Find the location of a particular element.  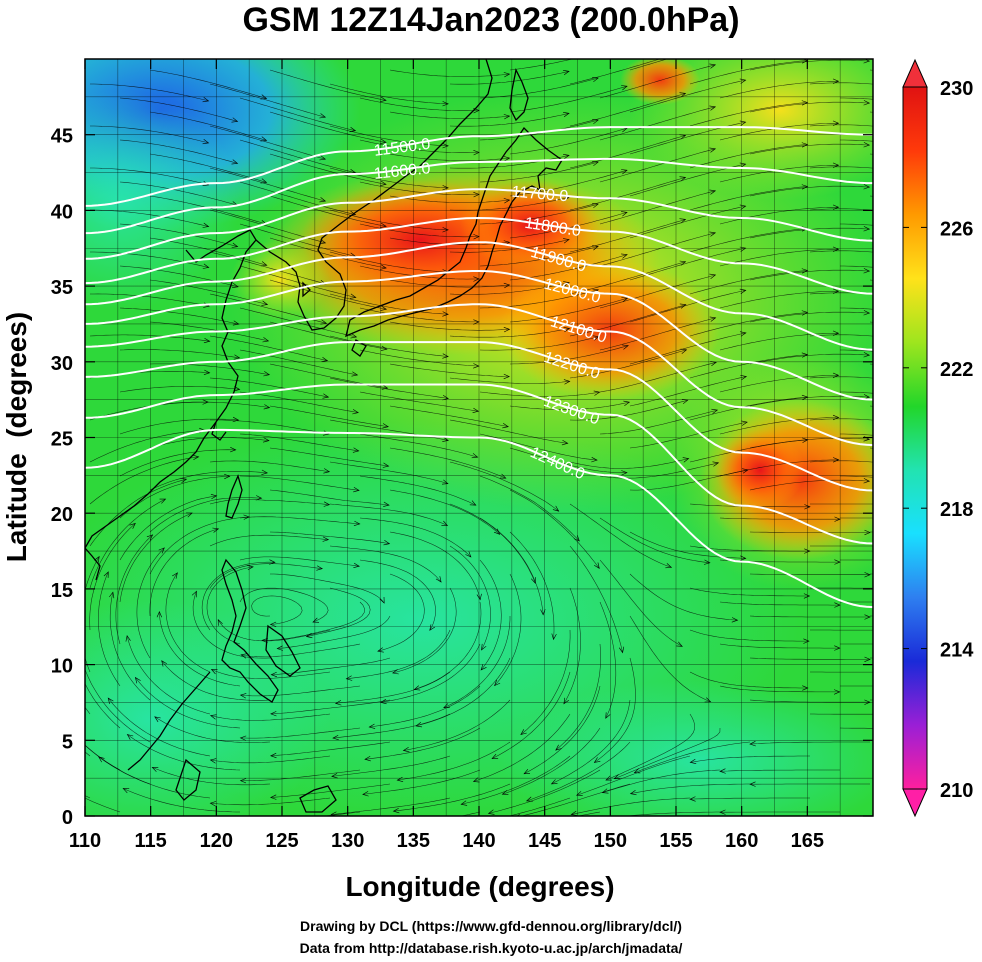

y-tick-label: 20 is located at coordinates (62, 515).